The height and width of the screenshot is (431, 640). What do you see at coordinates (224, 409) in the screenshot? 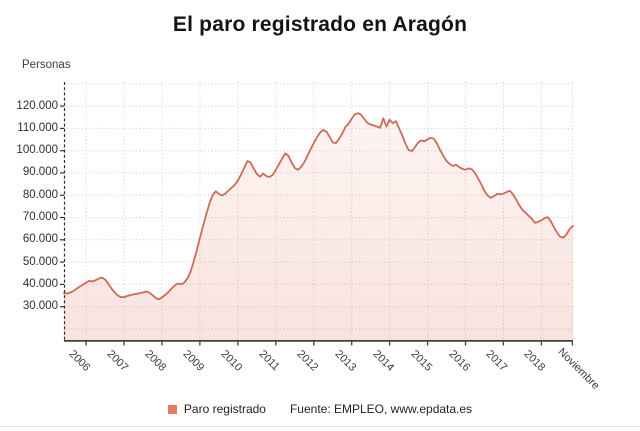
I see `legend-series-label: Paro registrado` at bounding box center [224, 409].